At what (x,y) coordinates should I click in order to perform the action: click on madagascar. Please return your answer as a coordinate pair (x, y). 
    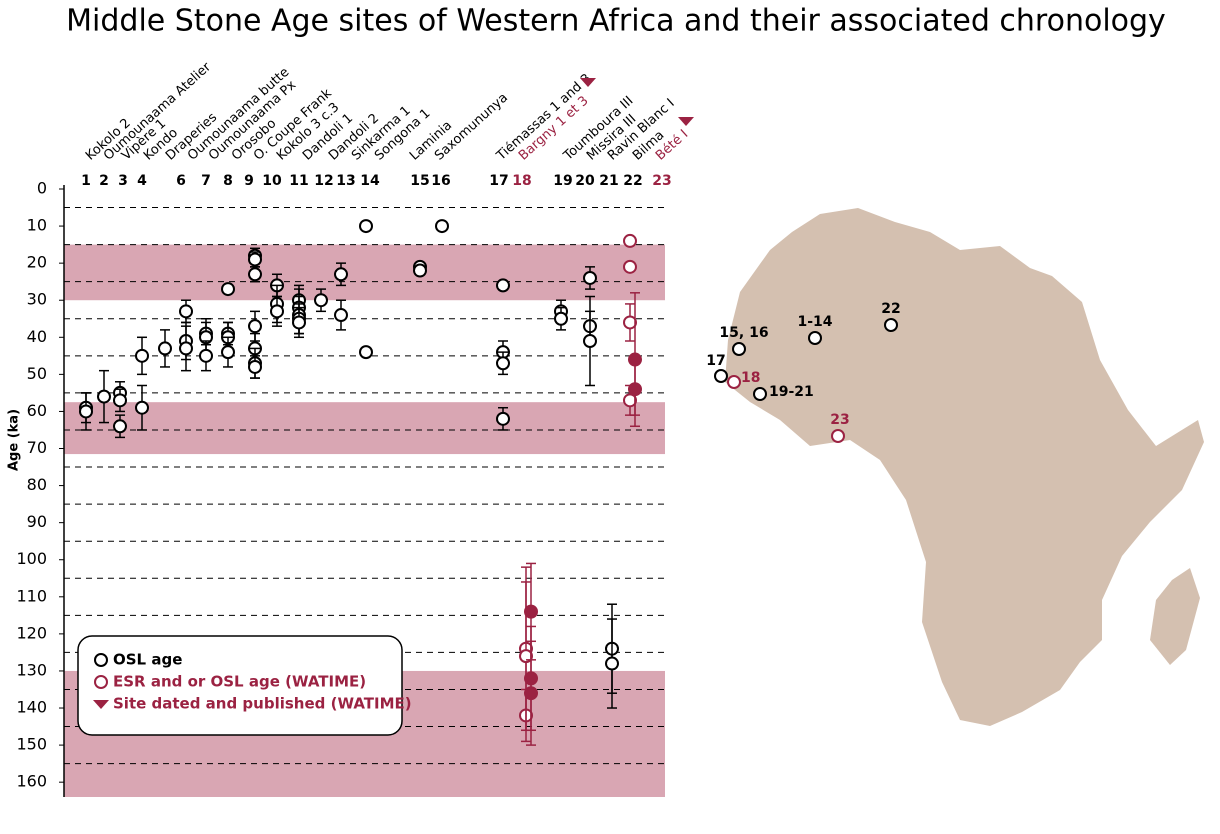
    Looking at the image, I should click on (1175, 616).